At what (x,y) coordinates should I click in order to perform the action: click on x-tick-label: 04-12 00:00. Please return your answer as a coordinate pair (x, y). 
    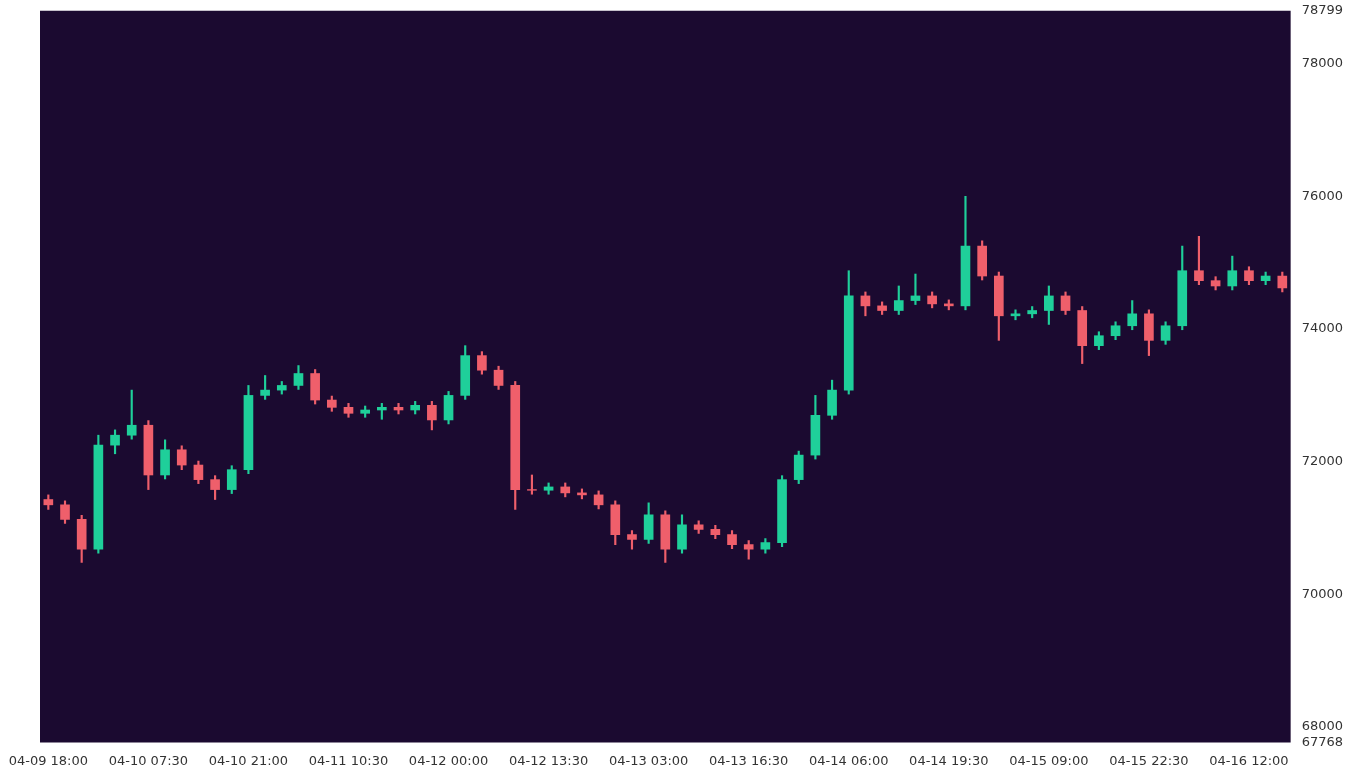
    Looking at the image, I should click on (448, 760).